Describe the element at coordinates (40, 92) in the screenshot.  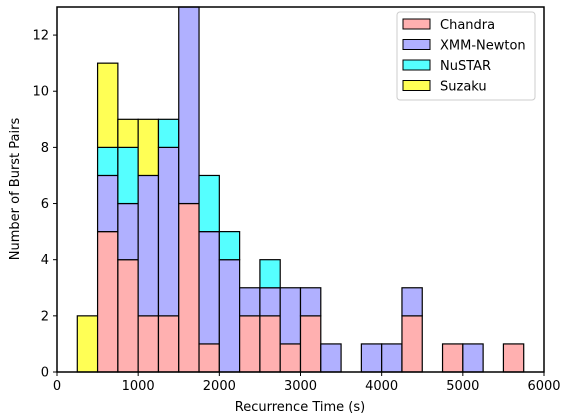
I see `y-tick-label: 10` at that location.